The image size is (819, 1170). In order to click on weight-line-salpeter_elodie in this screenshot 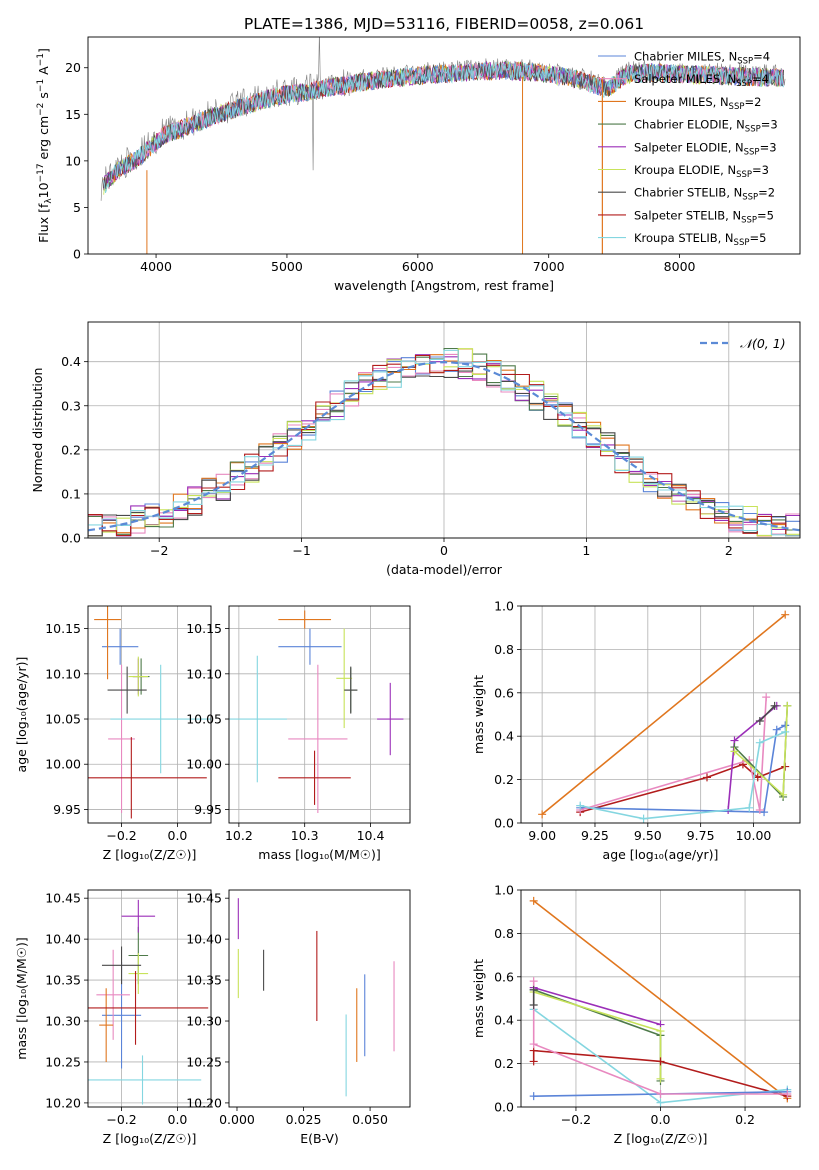, I will do `click(752, 758)`.